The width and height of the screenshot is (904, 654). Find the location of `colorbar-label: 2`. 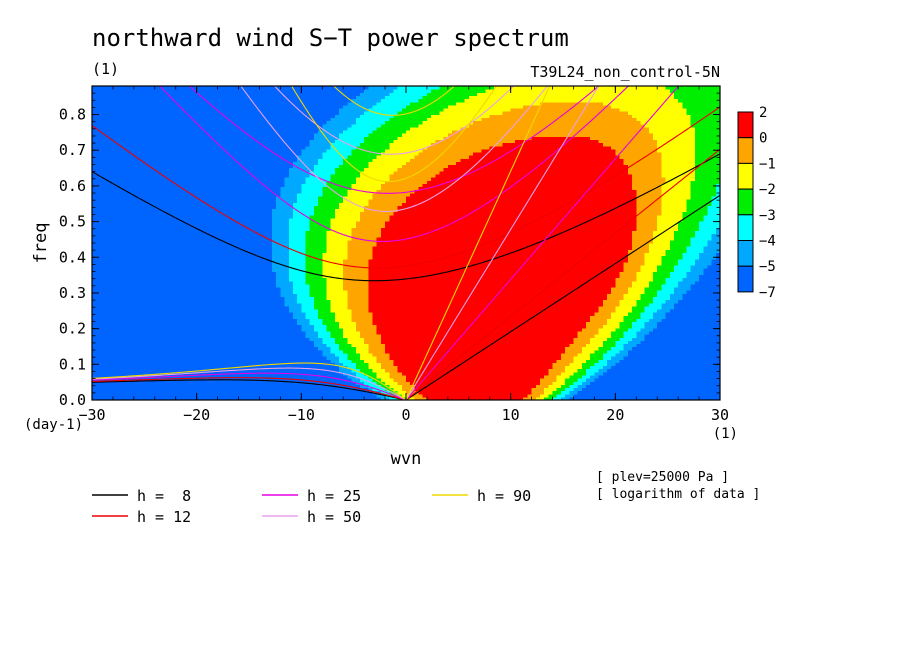

colorbar-label: 2 is located at coordinates (763, 113).